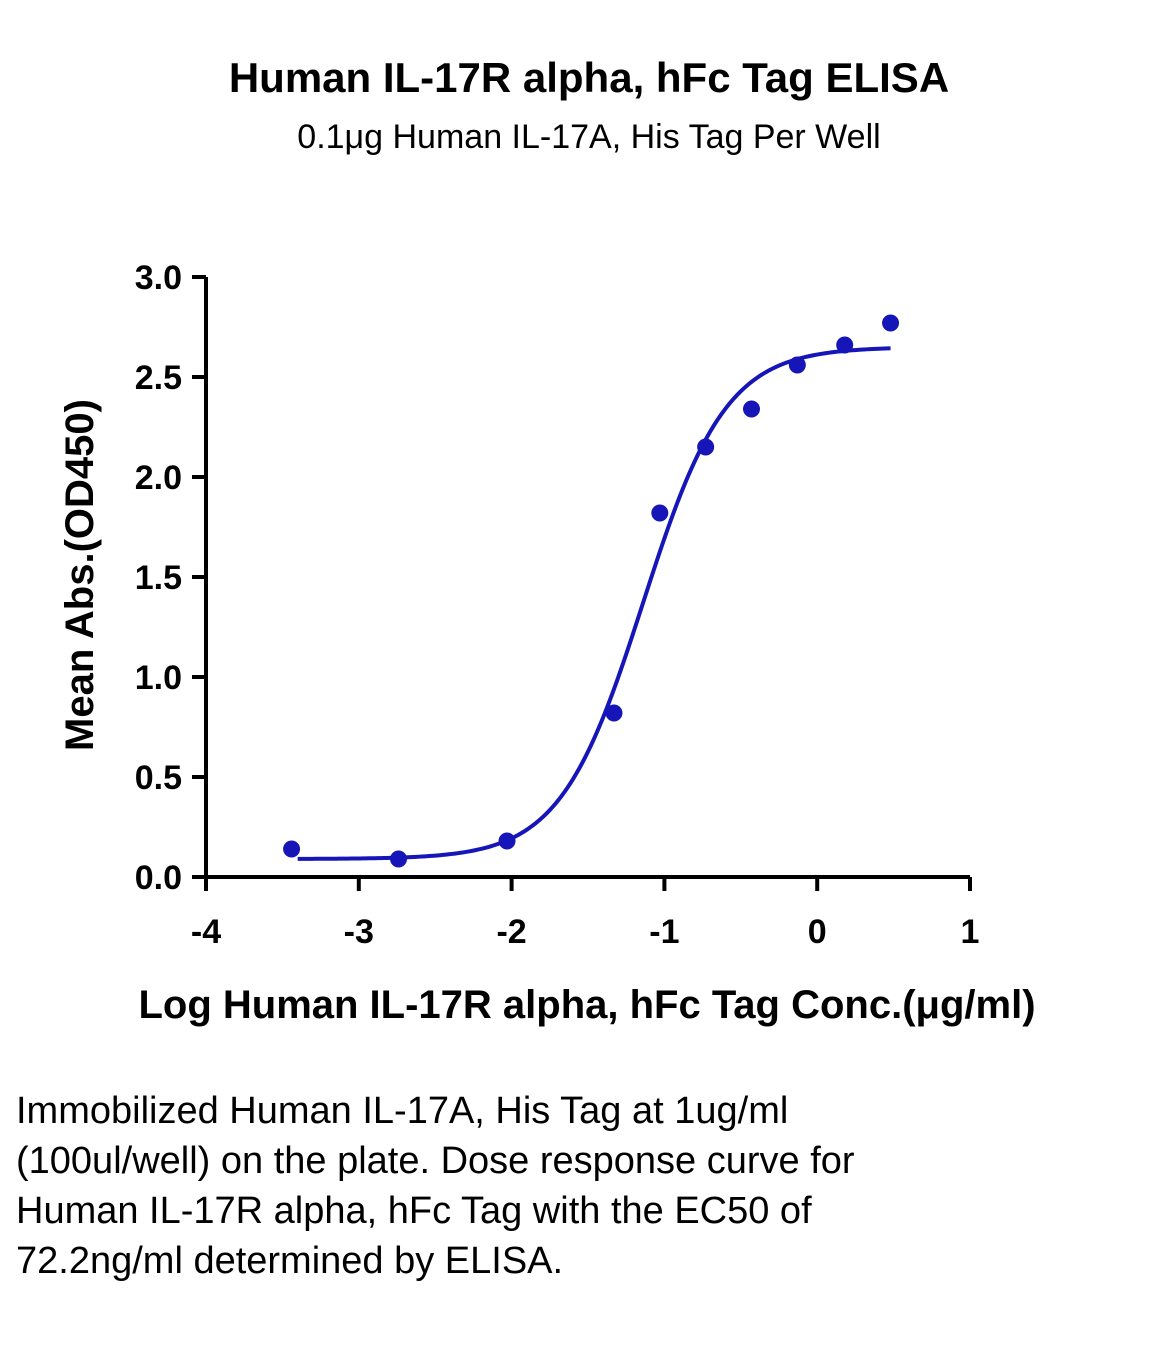 Image resolution: width=1163 pixels, height=1351 pixels. Describe the element at coordinates (158, 478) in the screenshot. I see `y-tick-label: 2.0` at that location.